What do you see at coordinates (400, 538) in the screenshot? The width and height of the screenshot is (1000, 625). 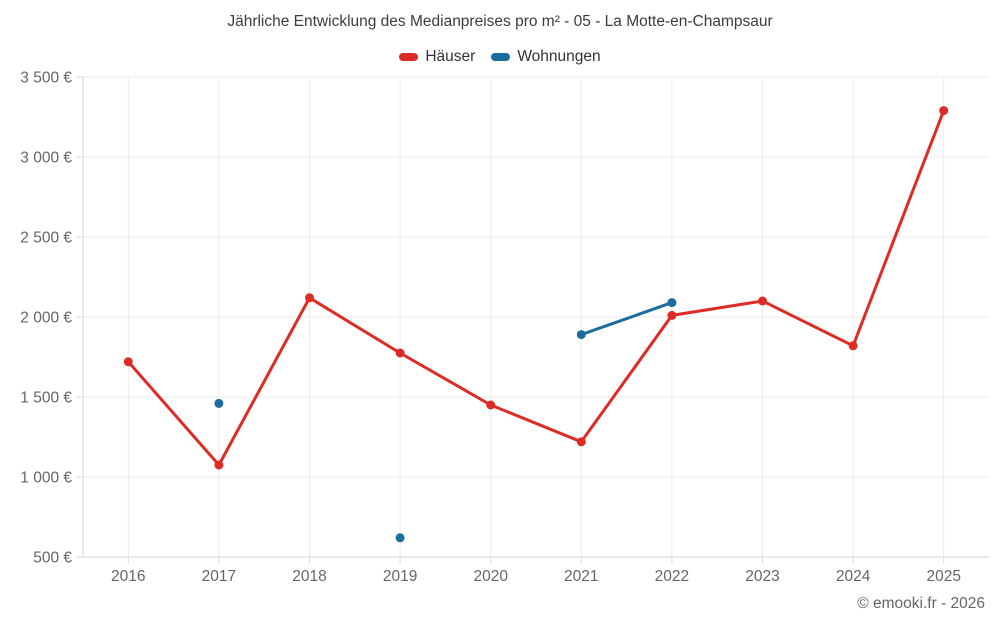 I see `point-wohnungen-2019` at bounding box center [400, 538].